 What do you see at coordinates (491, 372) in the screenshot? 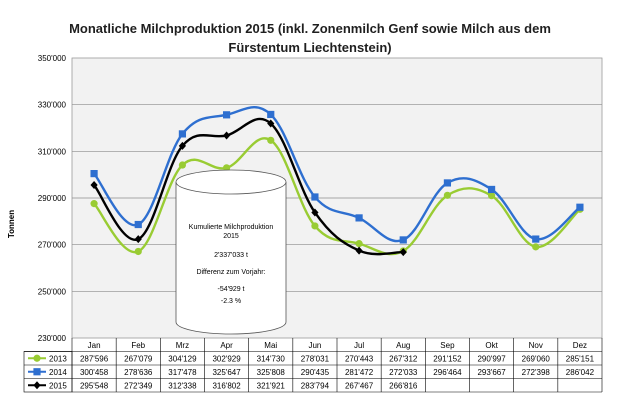
I see `data-label-2014: 293'667` at bounding box center [491, 372].